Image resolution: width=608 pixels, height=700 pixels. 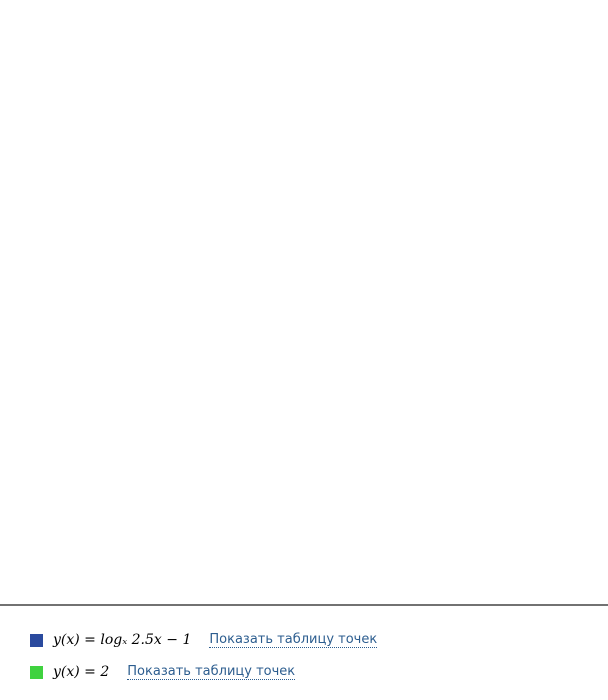 I want to click on chart, so click(x=304, y=605).